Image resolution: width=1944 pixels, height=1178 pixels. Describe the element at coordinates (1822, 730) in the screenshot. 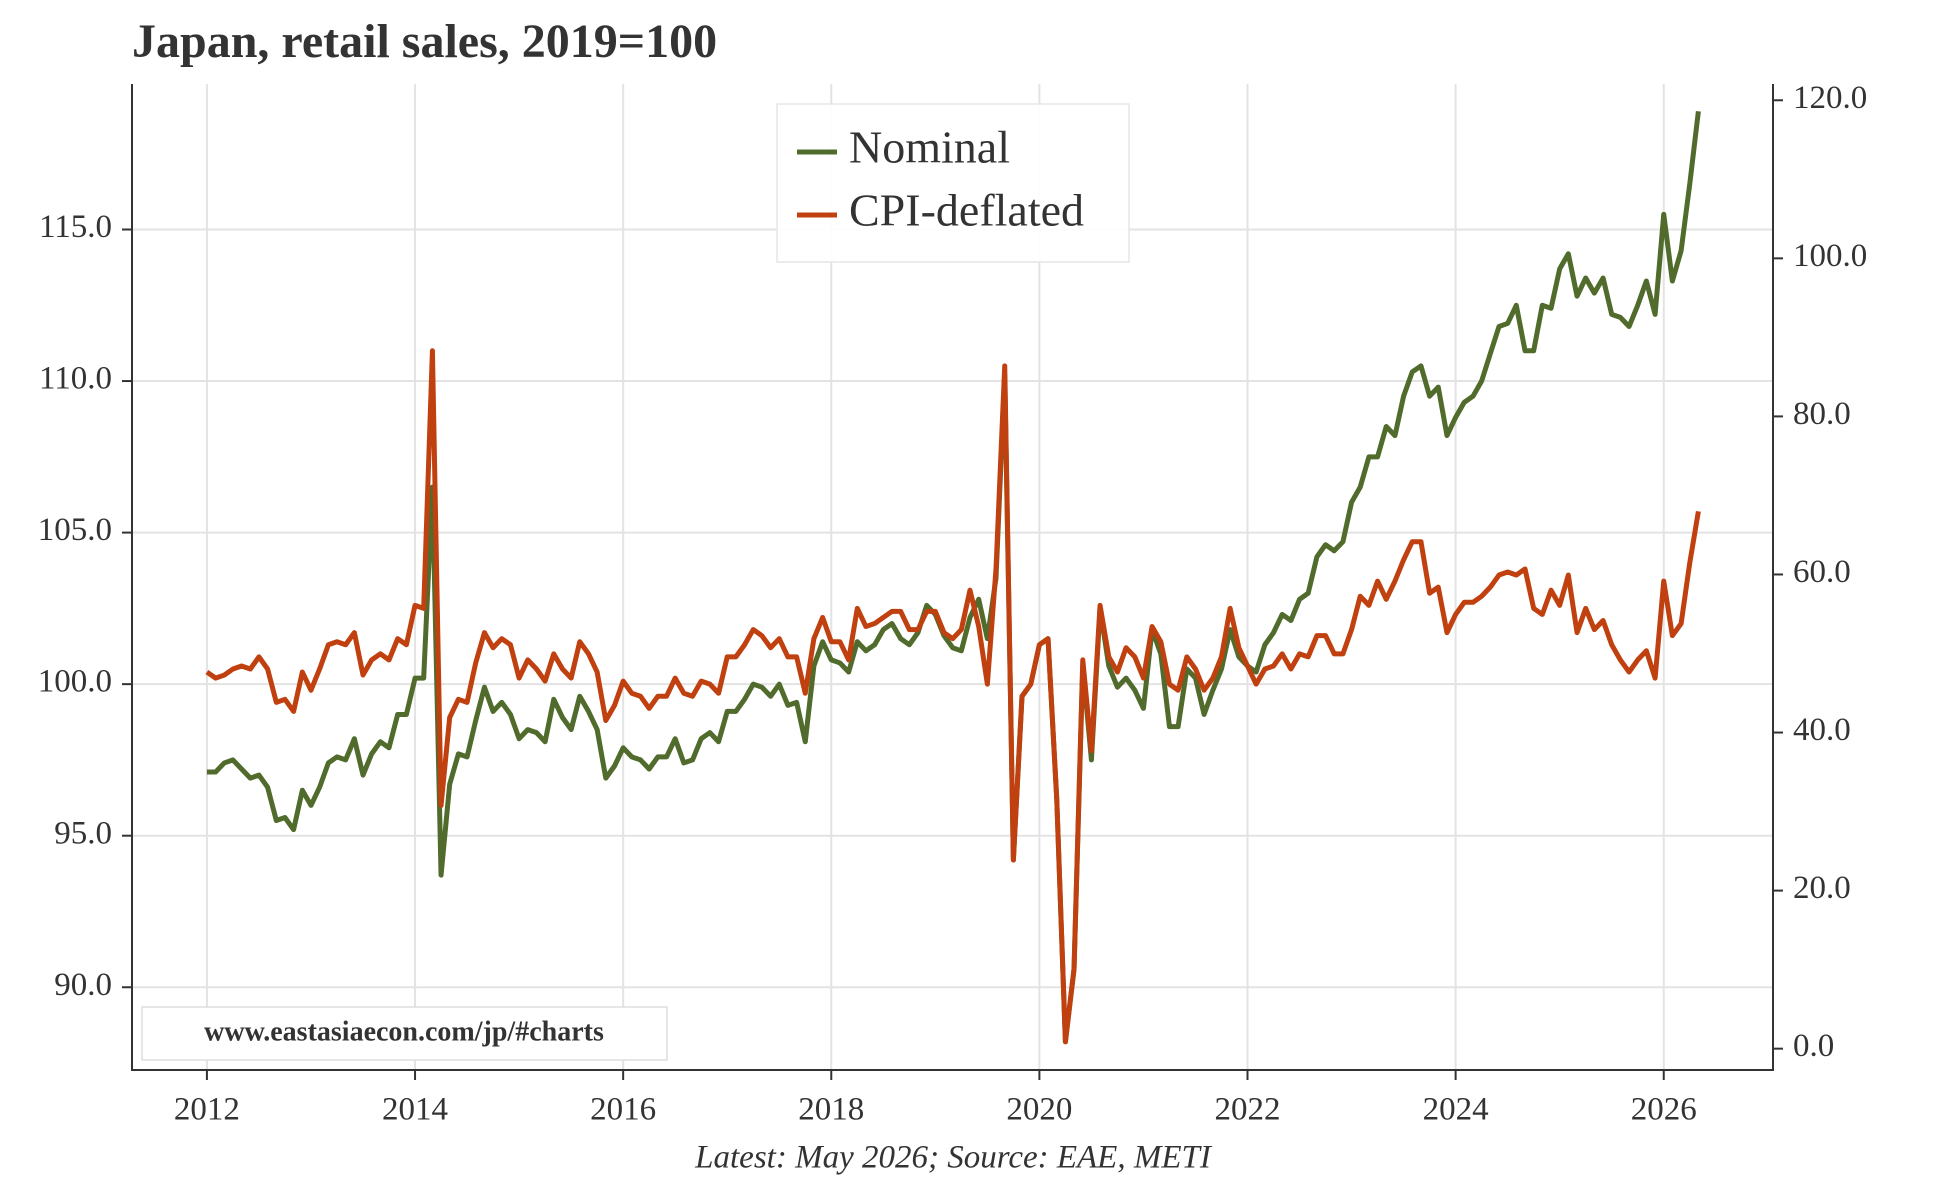

I see `y2-tick-label: 40.0` at that location.